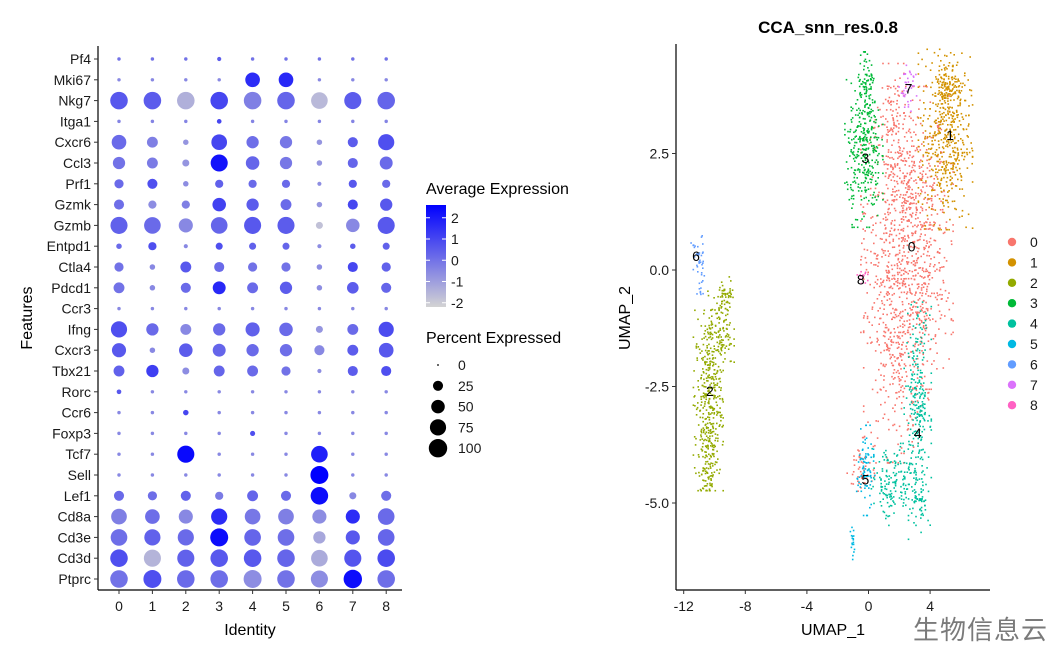 This screenshot has width=1058, height=660. I want to click on dotplot-feature-label: Pdcd1, so click(71, 288).